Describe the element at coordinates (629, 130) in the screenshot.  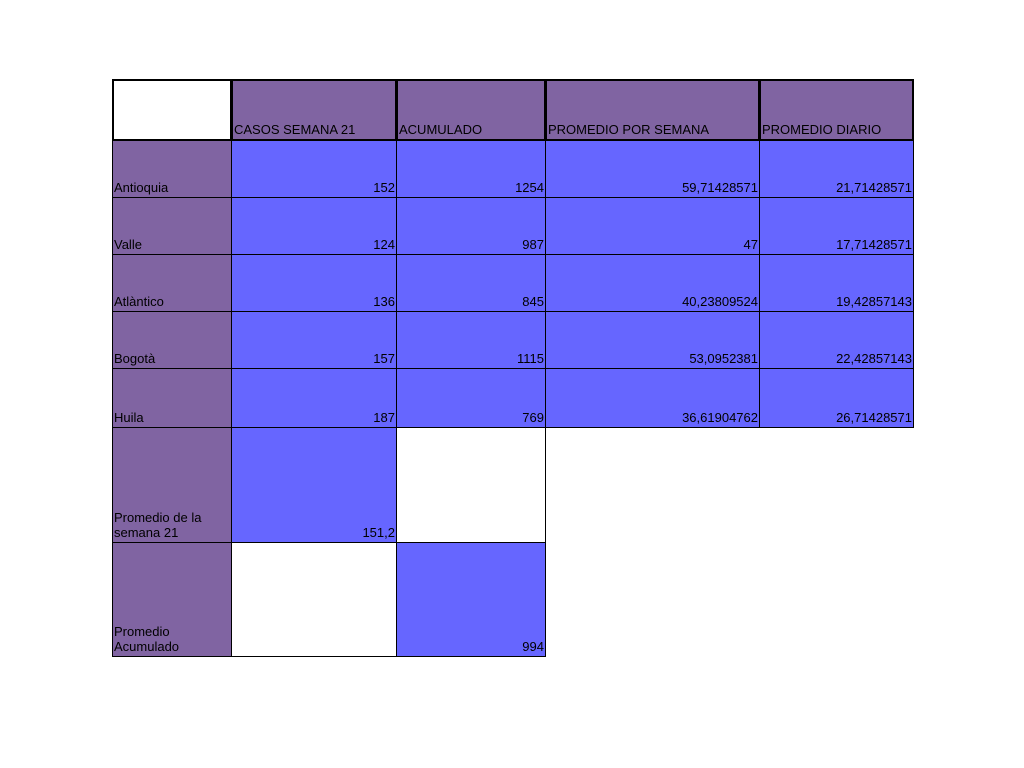
I see `header-promedio-semana-text: PROMEDIO POR SEMANA` at that location.